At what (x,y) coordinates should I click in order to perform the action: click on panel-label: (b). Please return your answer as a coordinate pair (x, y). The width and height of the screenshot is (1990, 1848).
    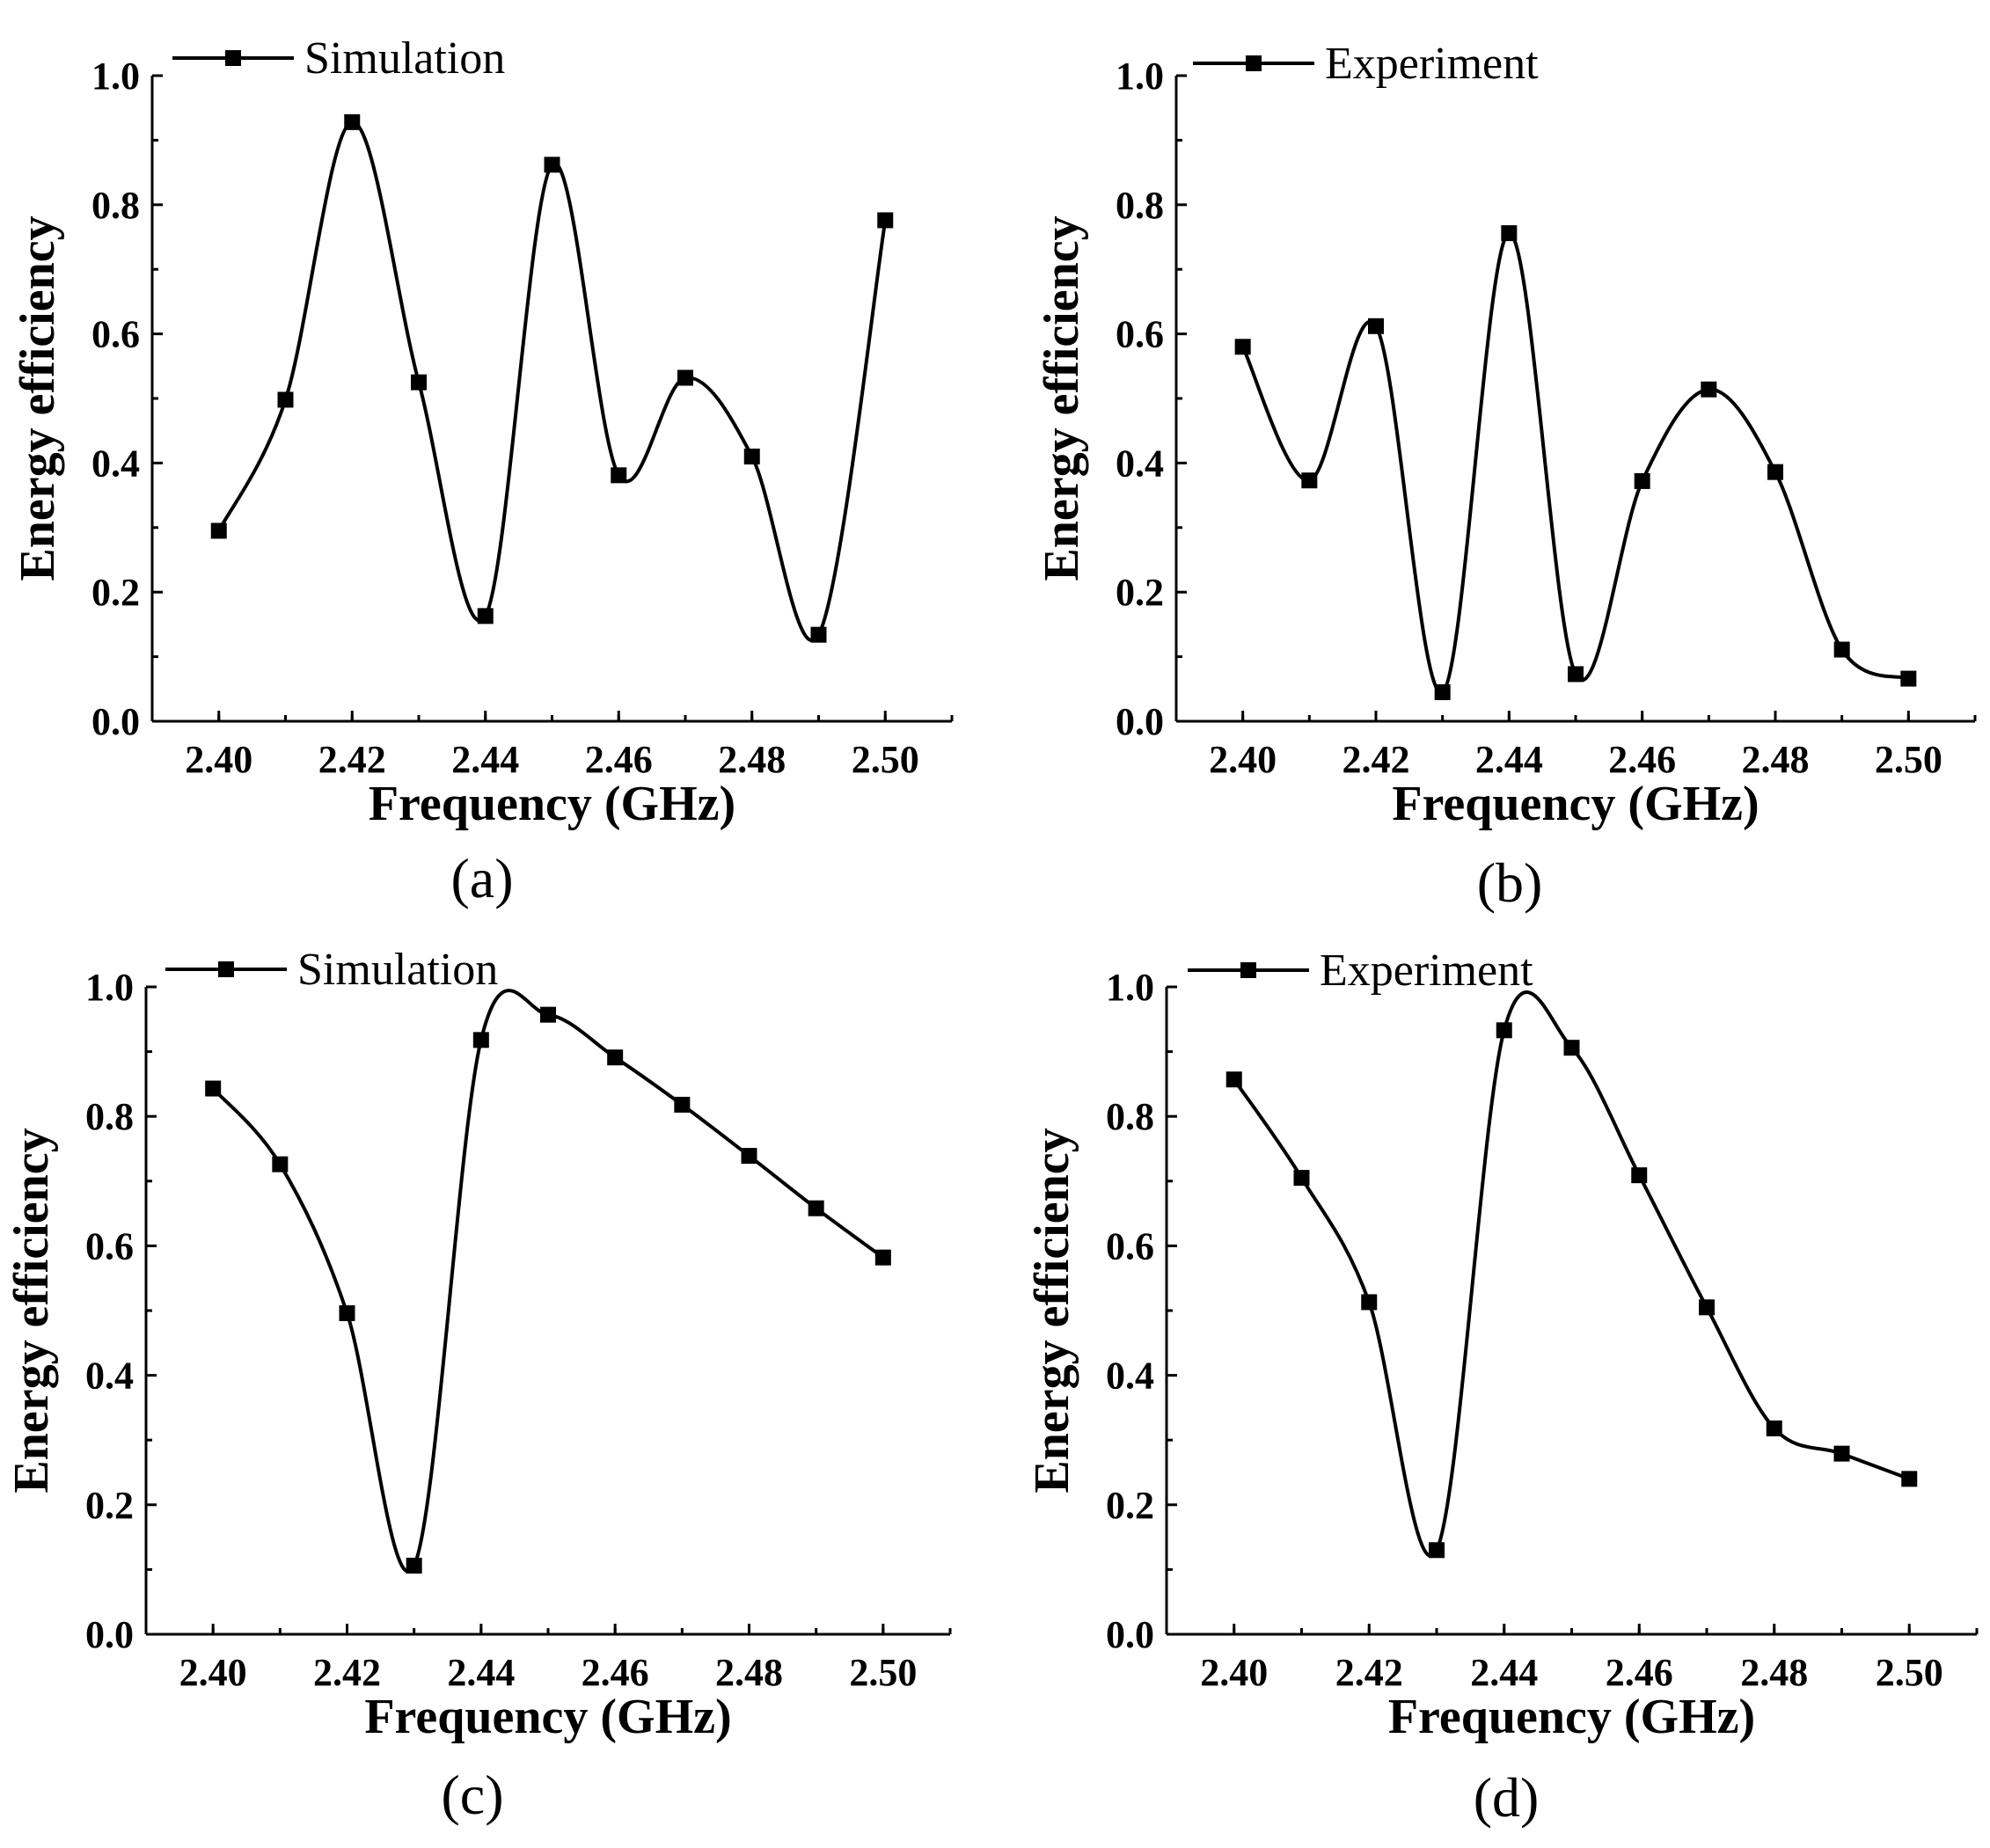
    Looking at the image, I should click on (1510, 882).